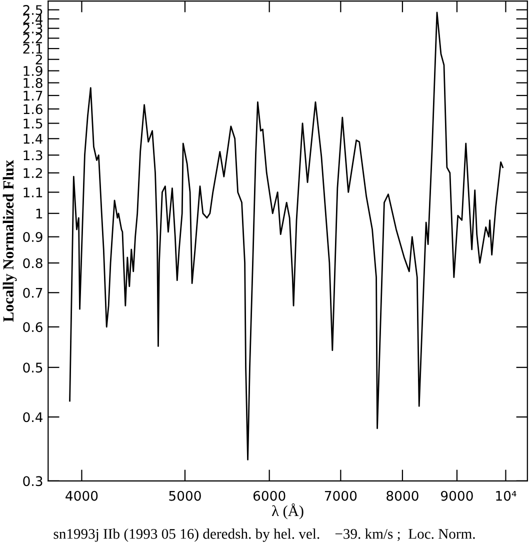 The image size is (529, 544). Describe the element at coordinates (39, 59) in the screenshot. I see `y-tick-label: 2` at that location.